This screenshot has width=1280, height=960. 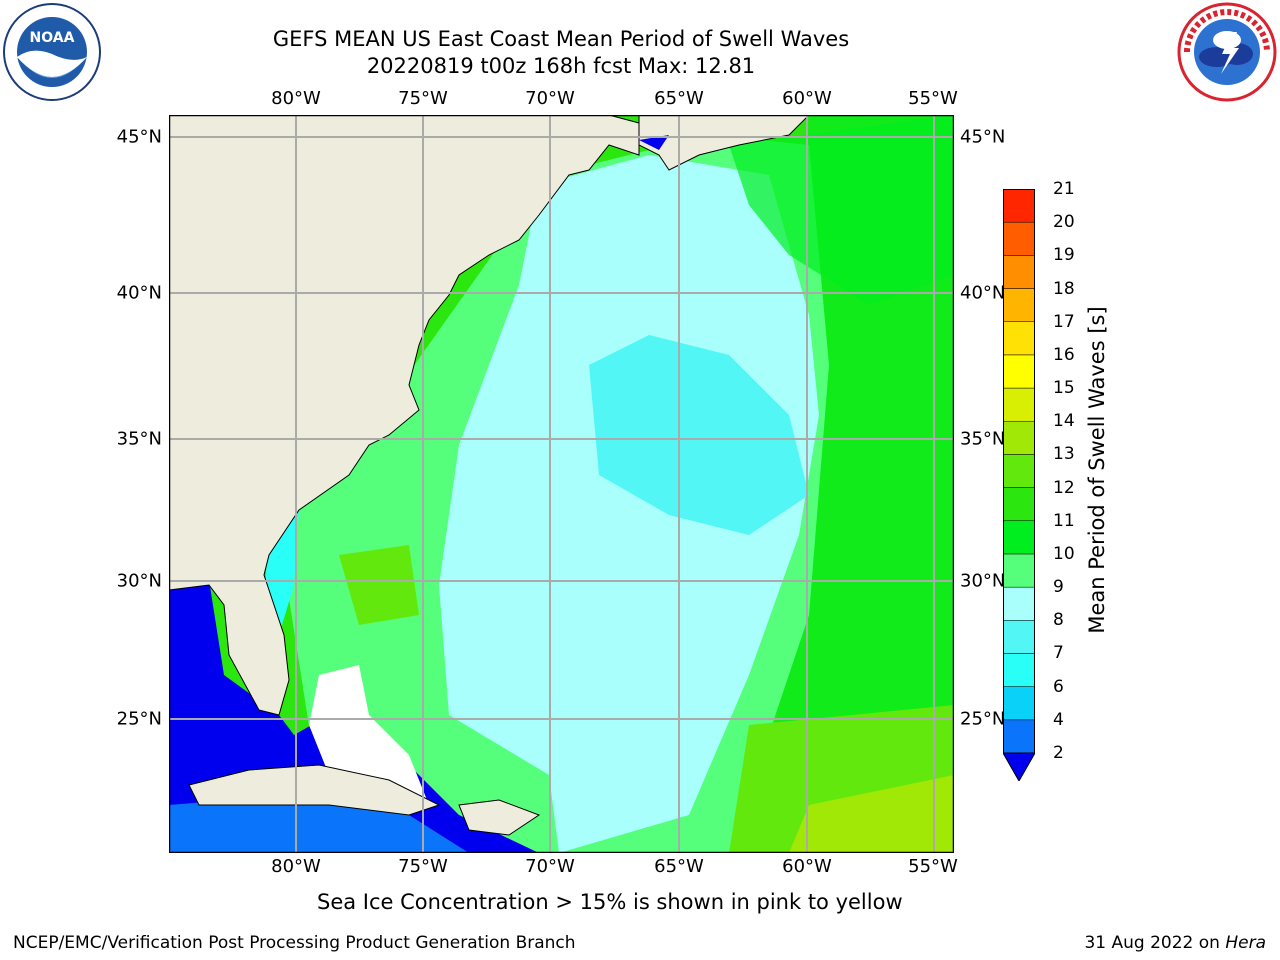 What do you see at coordinates (379, 585) in the screenshot?
I see `field-yellow-green-patch` at bounding box center [379, 585].